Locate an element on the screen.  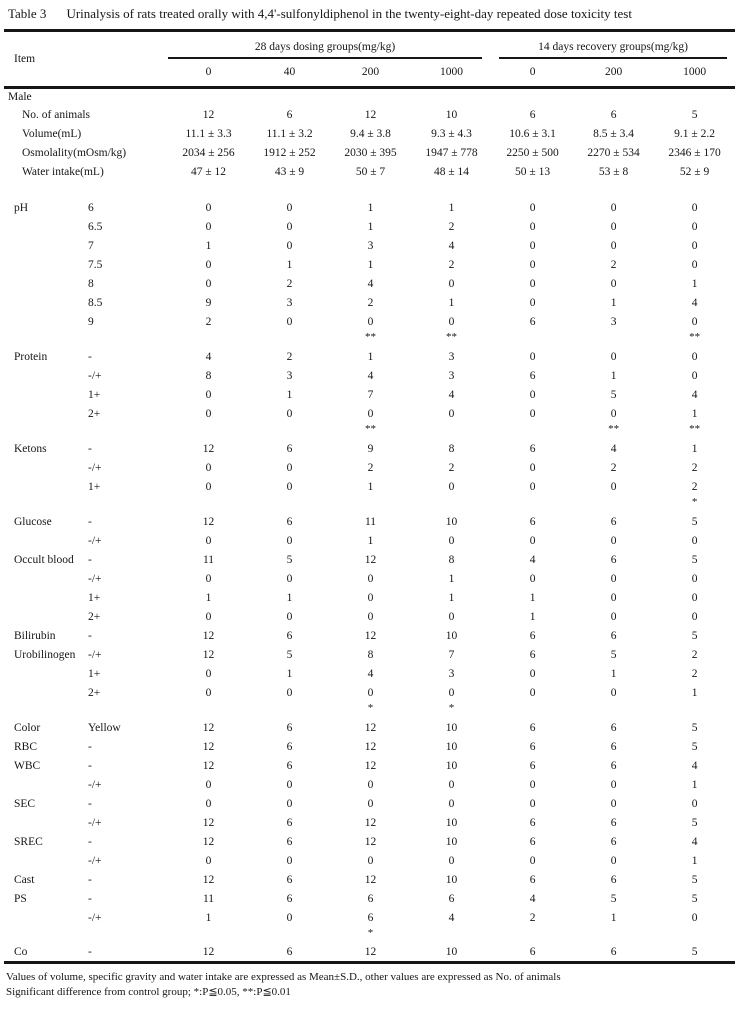
value-cell: 43 ± 9 is located at coordinates (289, 172).